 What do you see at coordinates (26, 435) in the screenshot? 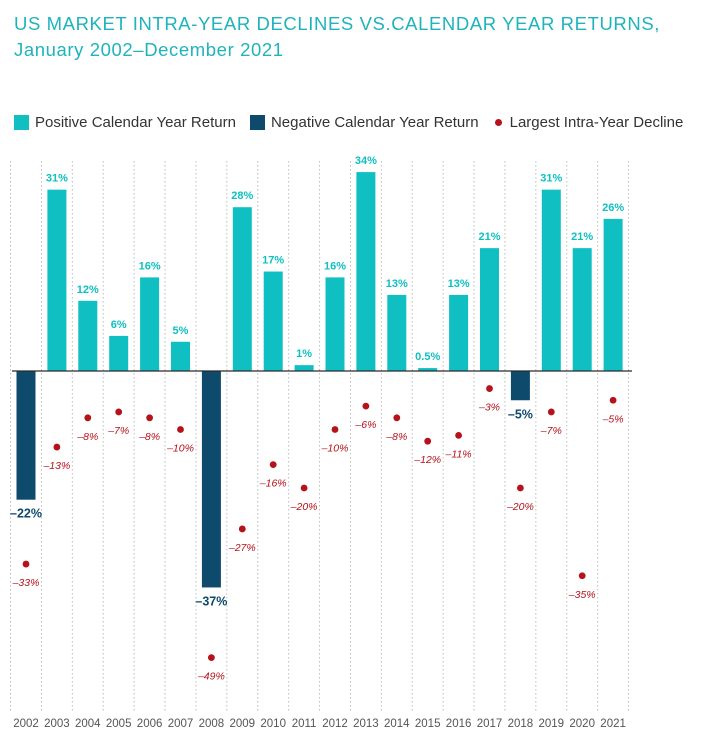
I see `bar-2002` at bounding box center [26, 435].